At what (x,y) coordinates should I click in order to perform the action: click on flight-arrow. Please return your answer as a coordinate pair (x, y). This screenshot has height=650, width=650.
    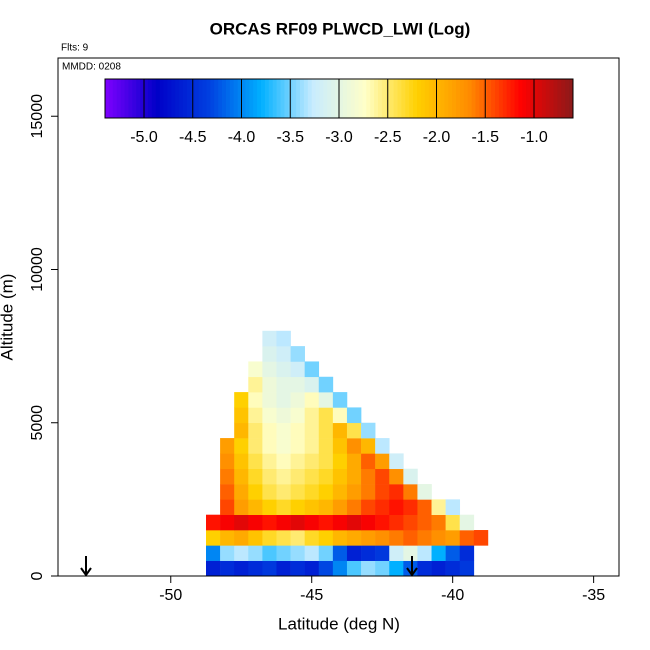
    Looking at the image, I should click on (412, 566).